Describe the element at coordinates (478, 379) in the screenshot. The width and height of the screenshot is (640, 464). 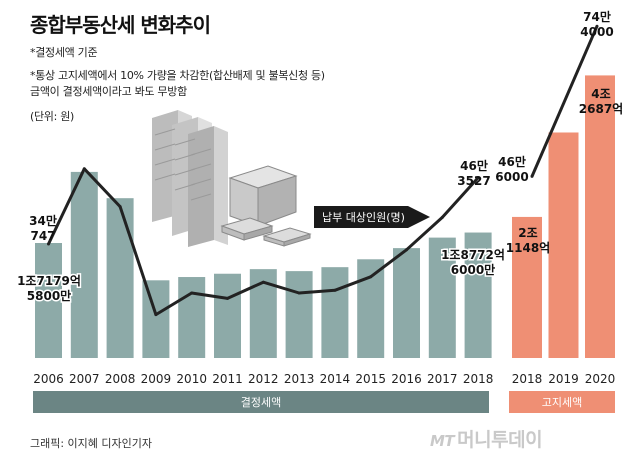
I see `xtick-decided-2018: 2018` at that location.